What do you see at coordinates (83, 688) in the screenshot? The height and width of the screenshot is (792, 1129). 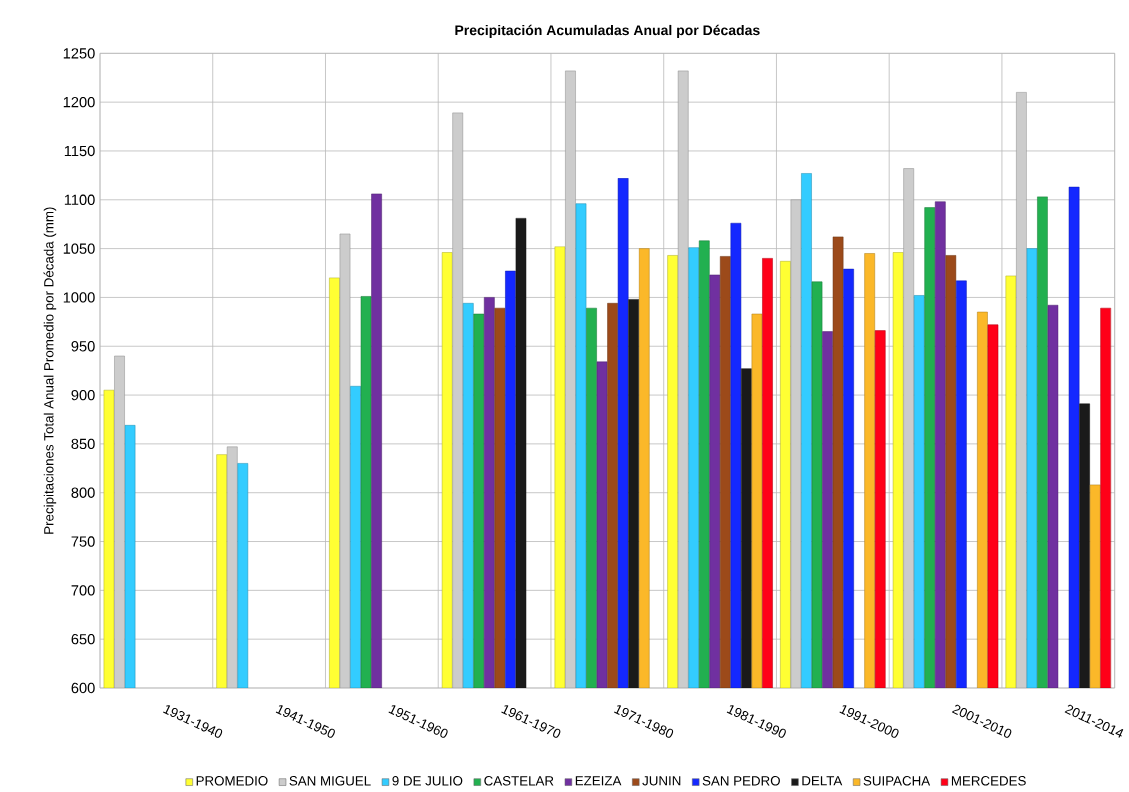 I see `y-tick-label: 600` at bounding box center [83, 688].